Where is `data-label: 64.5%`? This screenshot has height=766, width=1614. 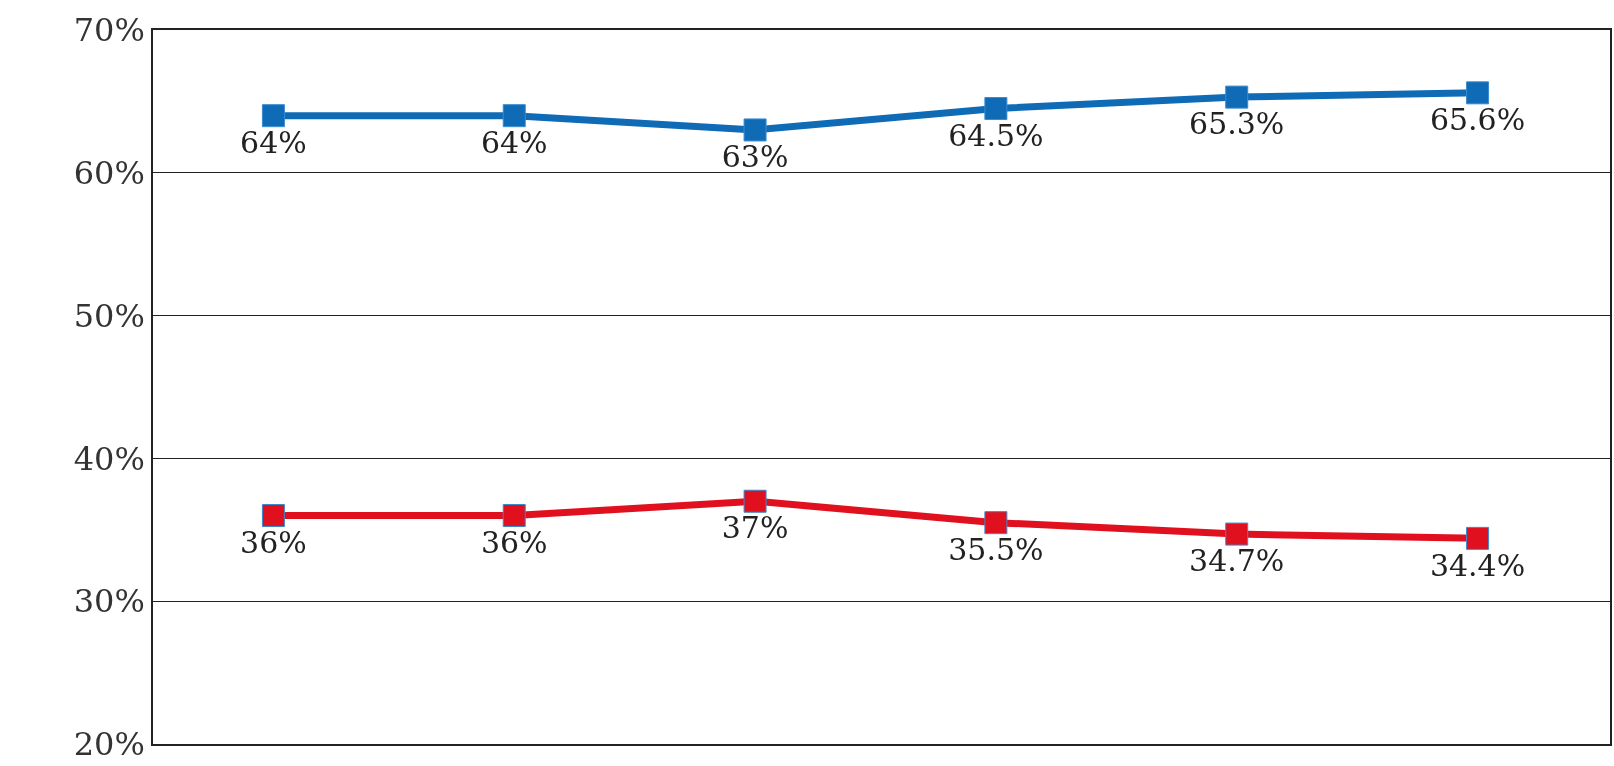 data-label: 64.5% is located at coordinates (996, 135).